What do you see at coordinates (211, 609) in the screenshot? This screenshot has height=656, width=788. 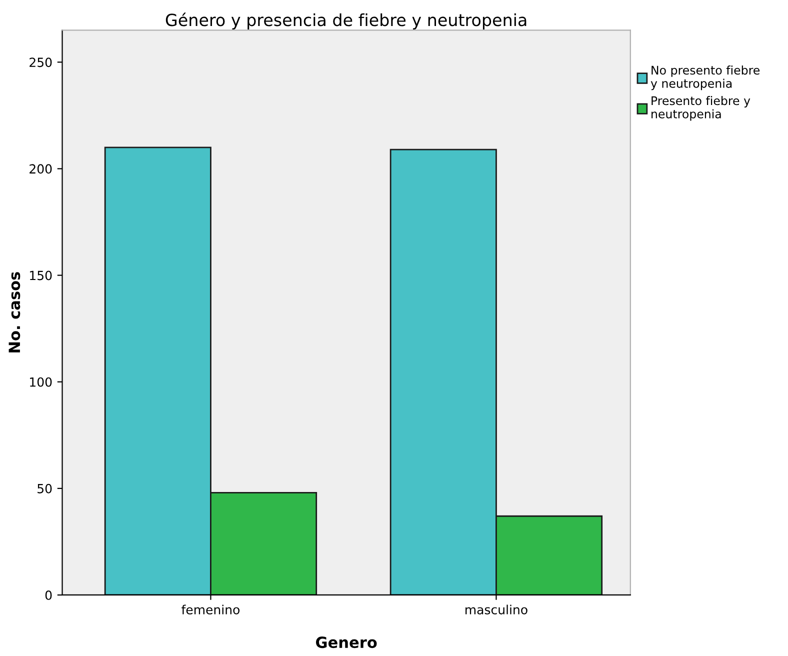 I see `x-tick-label: femenino` at bounding box center [211, 609].